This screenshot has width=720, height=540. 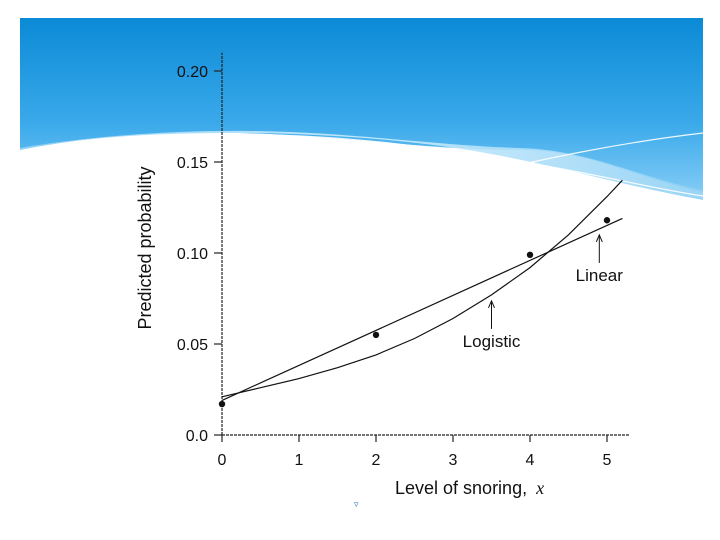 What do you see at coordinates (453, 460) in the screenshot?
I see `x-tick-label: 3` at bounding box center [453, 460].